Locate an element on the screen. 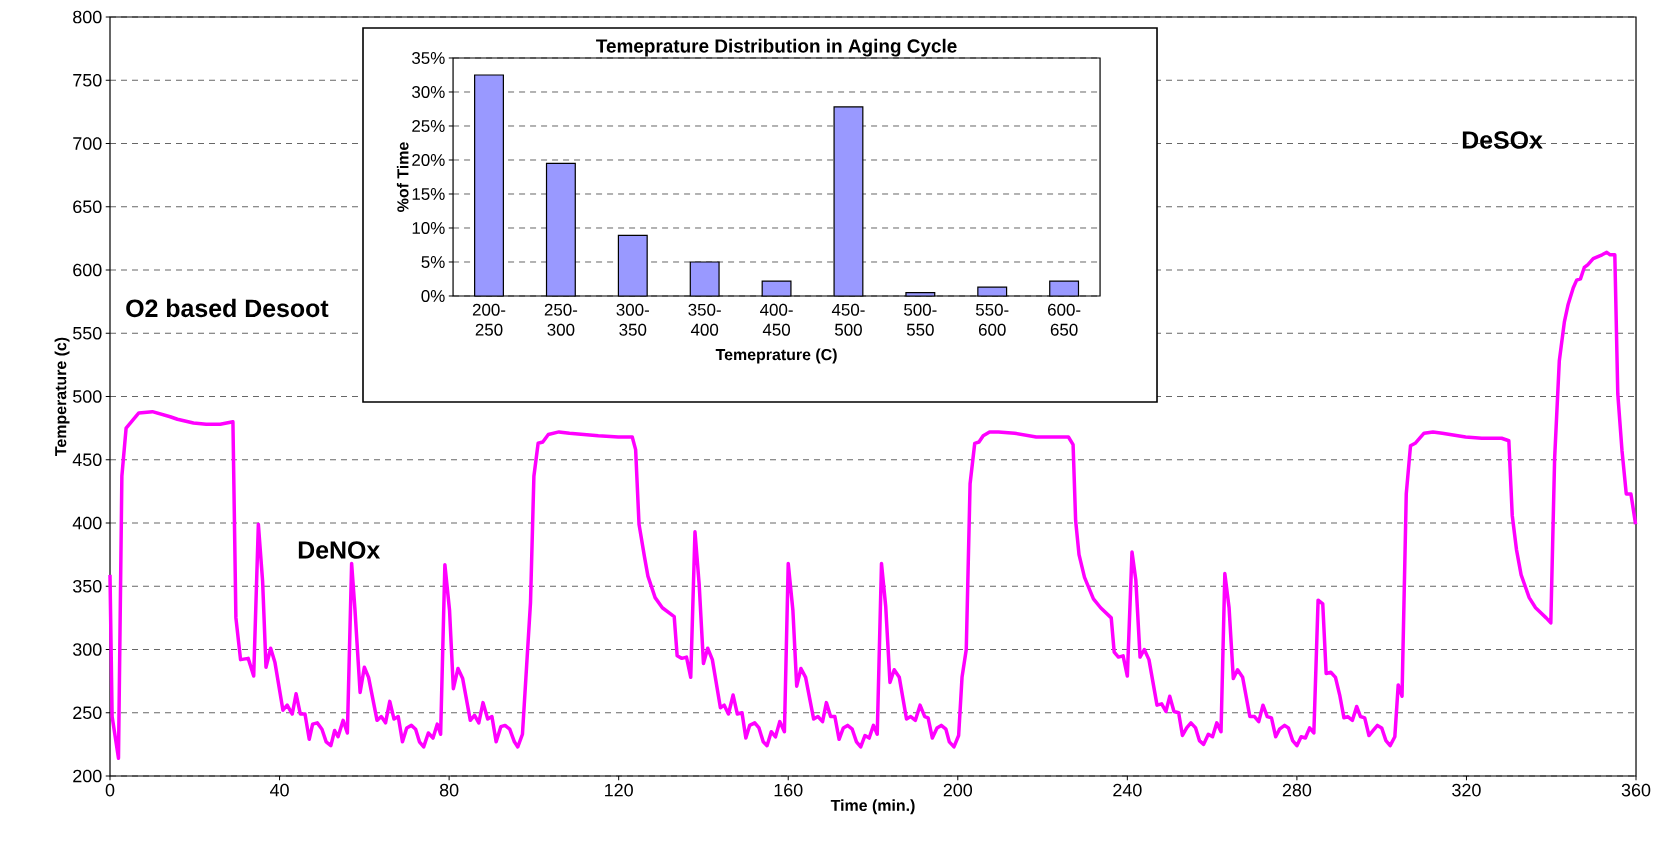 This screenshot has width=1664, height=846. x-tick-label: 360 is located at coordinates (1636, 790).